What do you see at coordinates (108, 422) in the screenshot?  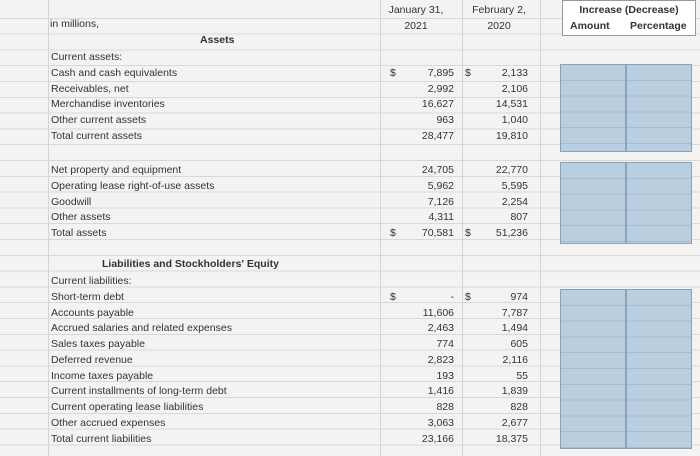 I see `row-label: Other accrued expenses` at bounding box center [108, 422].